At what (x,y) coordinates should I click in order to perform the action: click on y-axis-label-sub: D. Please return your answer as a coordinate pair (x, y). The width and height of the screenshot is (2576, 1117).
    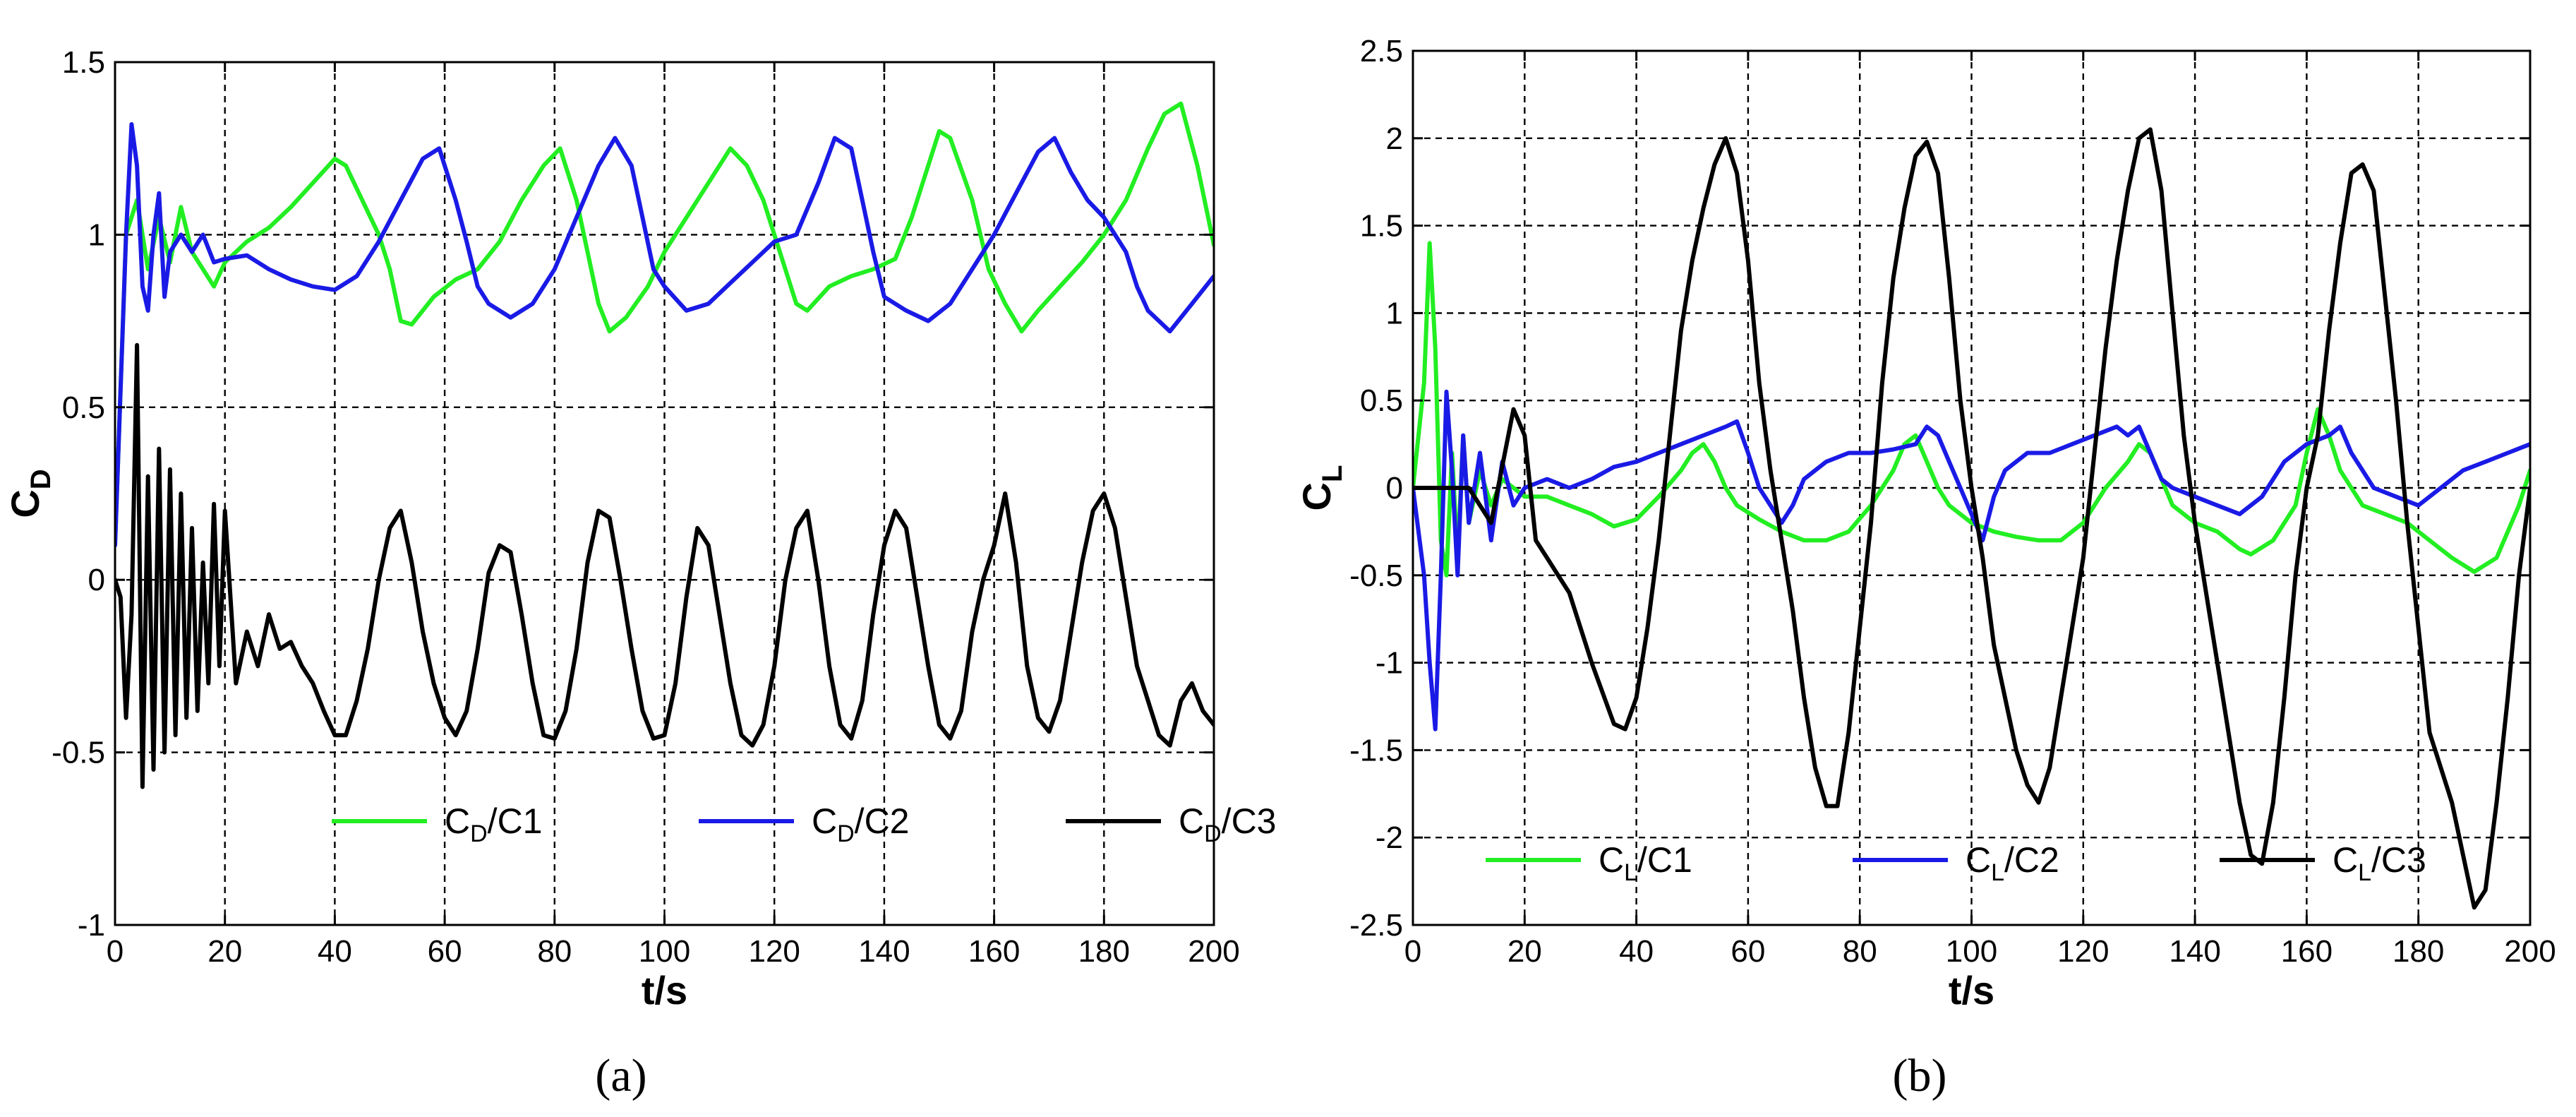
    Looking at the image, I should click on (40, 479).